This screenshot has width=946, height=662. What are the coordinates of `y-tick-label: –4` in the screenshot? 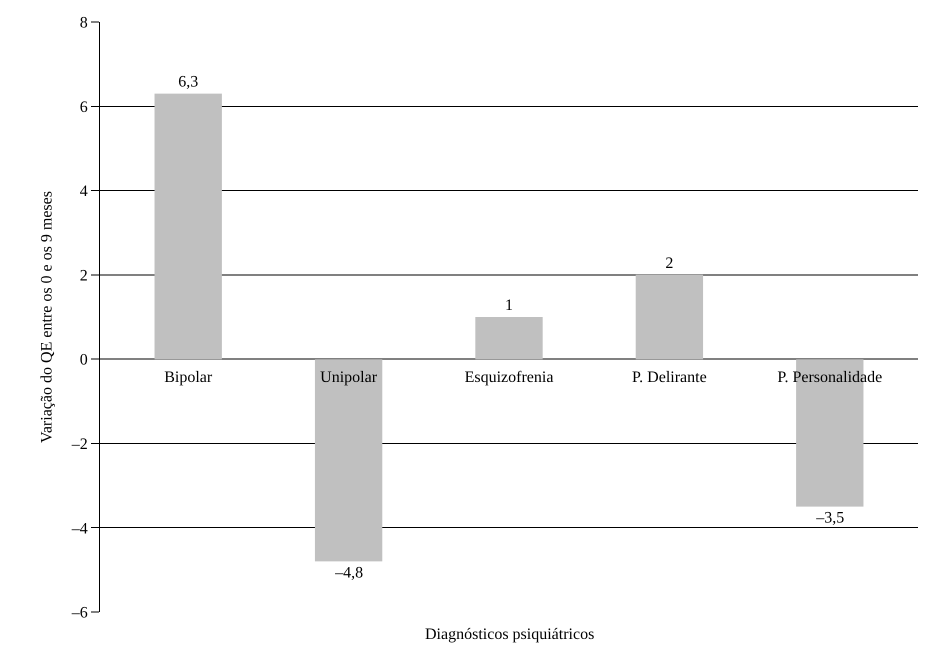 It's located at (79, 529).